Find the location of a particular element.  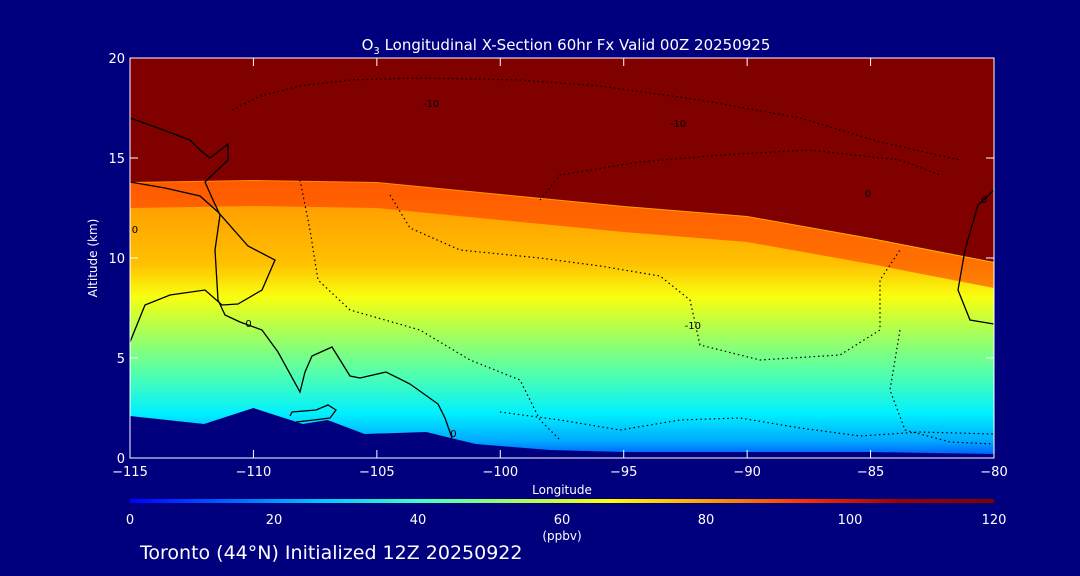

colorbar-tick-label-0: 0 is located at coordinates (130, 520).